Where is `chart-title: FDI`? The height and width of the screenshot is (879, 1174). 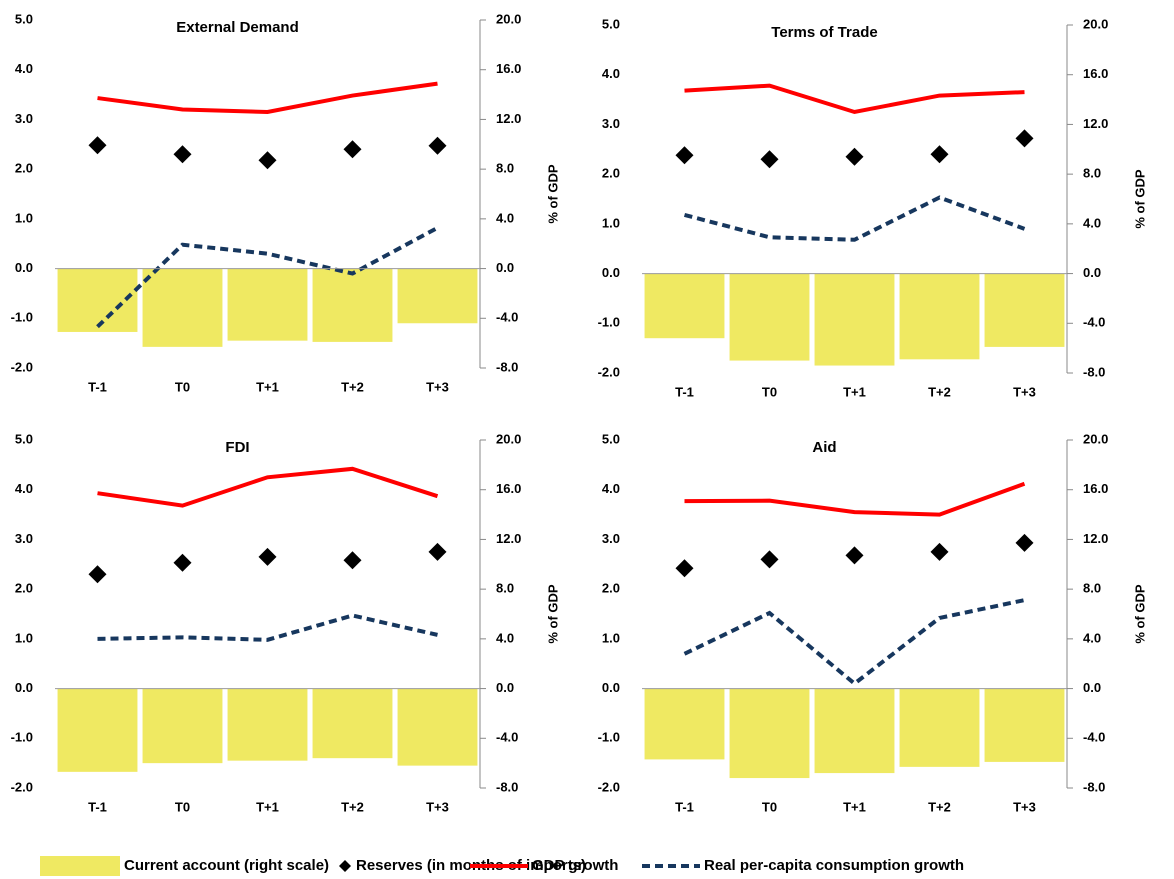 chart-title: FDI is located at coordinates (237, 447).